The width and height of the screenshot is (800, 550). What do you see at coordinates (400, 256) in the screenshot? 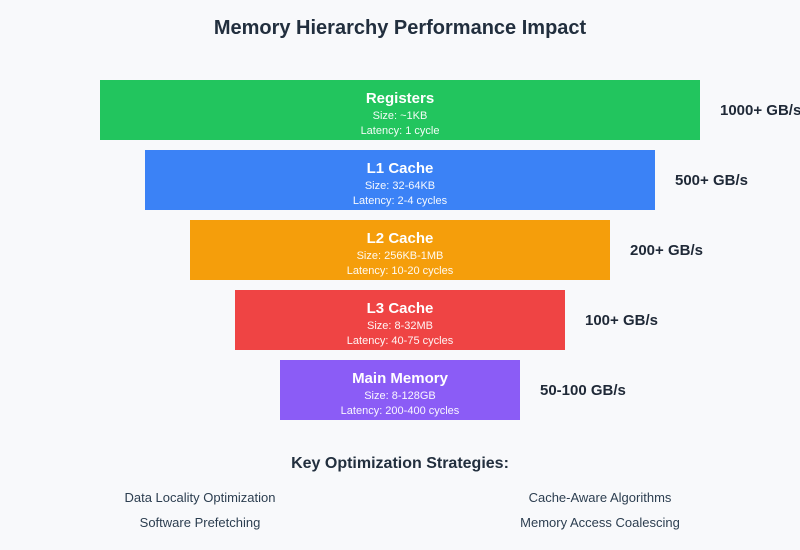
I see `level-size: Size: 256KB-1MB` at bounding box center [400, 256].